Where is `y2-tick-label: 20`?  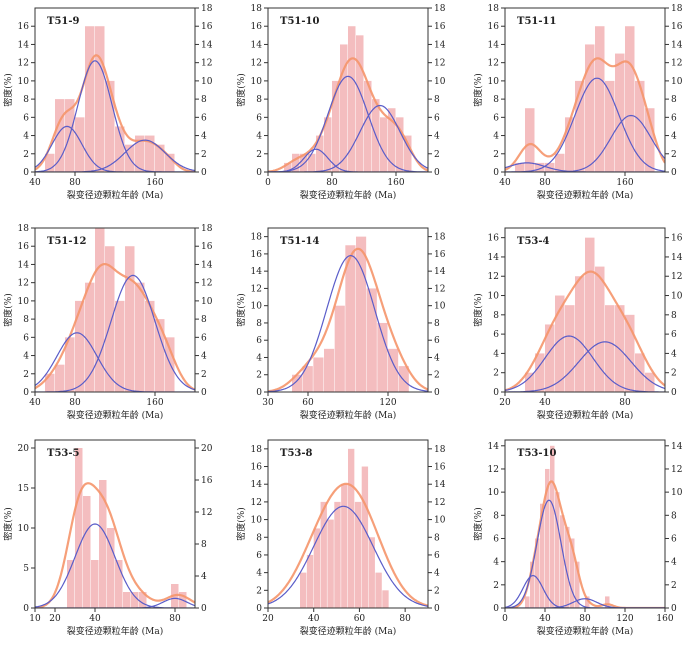
y2-tick-label: 20 is located at coordinates (207, 449).